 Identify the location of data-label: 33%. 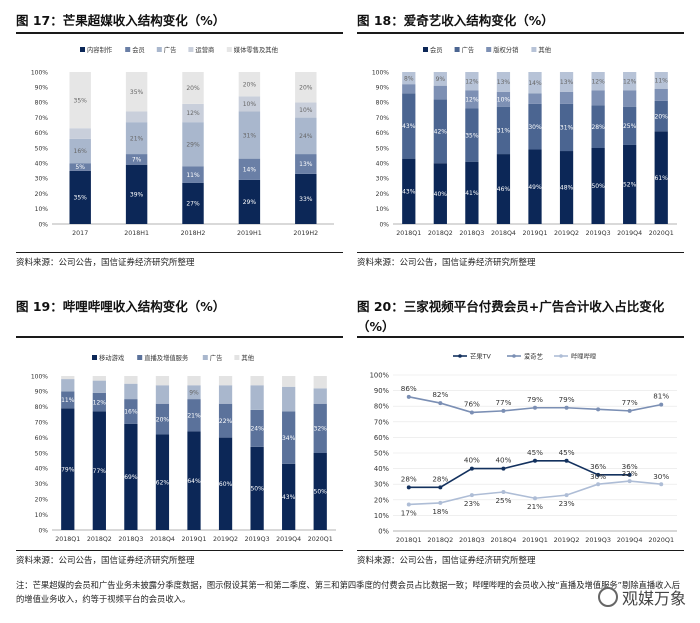
(306, 199).